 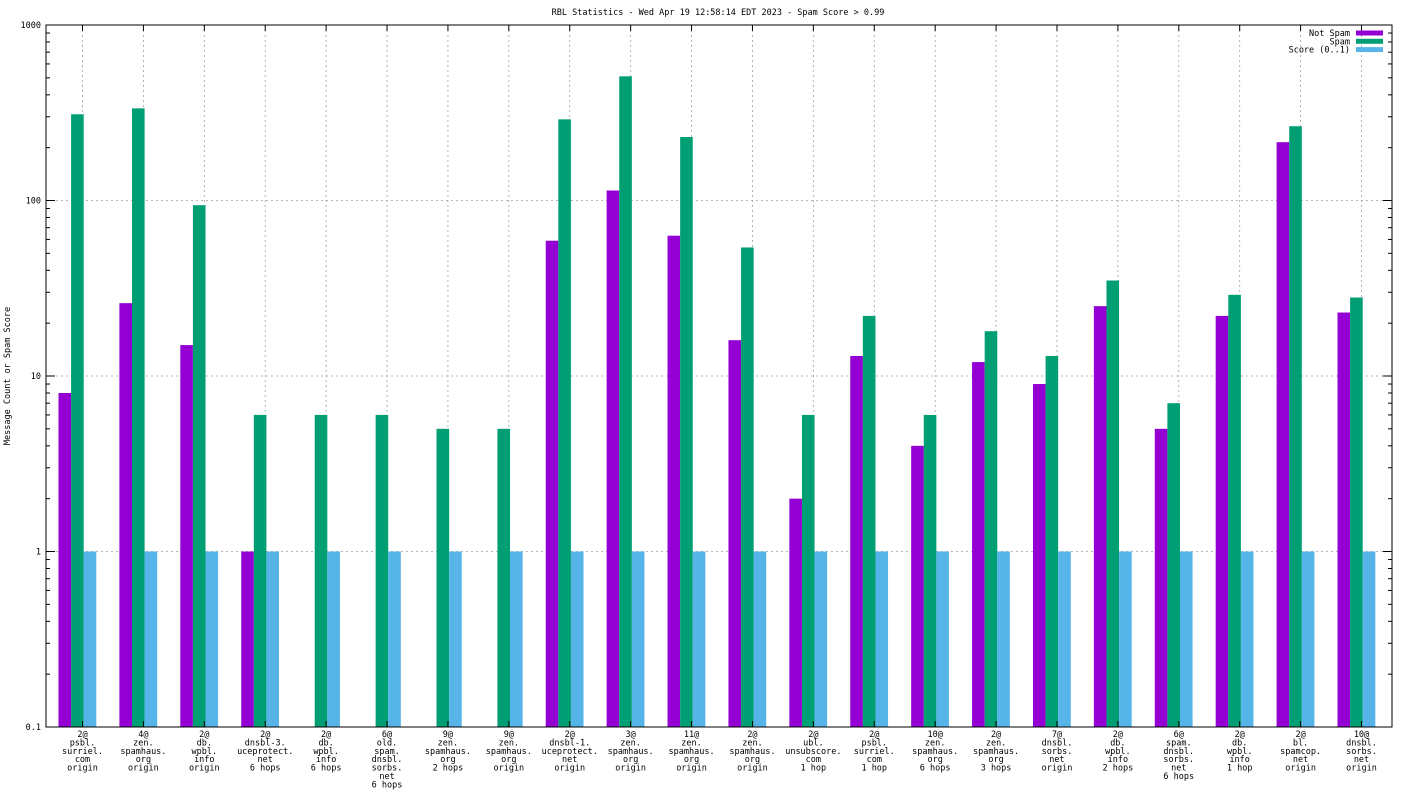 I want to click on x-tick-label: 2@ db. wpbl. info 1 hop, so click(x=1240, y=752).